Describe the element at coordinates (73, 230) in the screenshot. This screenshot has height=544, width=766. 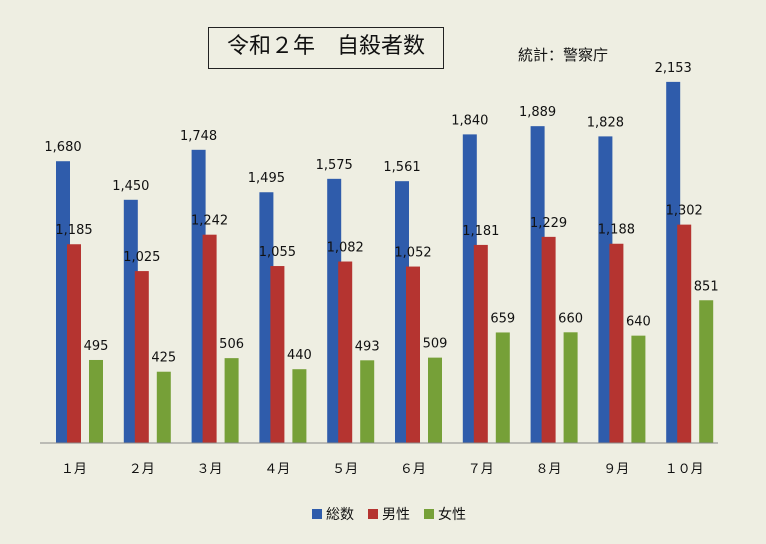
I see `data-label-male: 1,185` at that location.